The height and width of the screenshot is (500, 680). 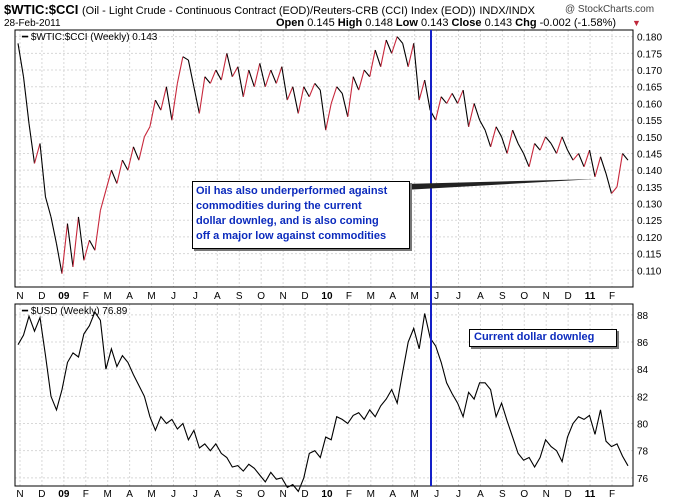 I want to click on note-line: dollar downleg, and is also coming, so click(x=287, y=221).